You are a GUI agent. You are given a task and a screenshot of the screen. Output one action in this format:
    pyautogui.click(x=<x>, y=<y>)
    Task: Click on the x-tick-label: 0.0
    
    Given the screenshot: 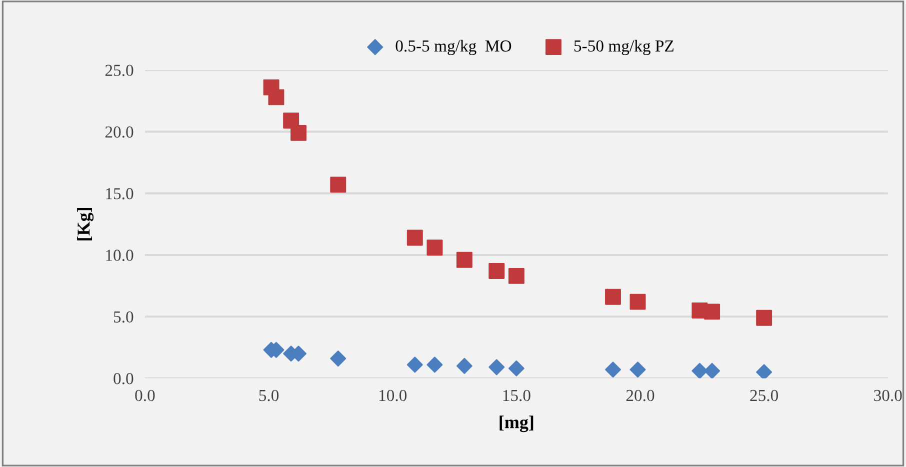 What is the action you would take?
    pyautogui.click(x=145, y=396)
    